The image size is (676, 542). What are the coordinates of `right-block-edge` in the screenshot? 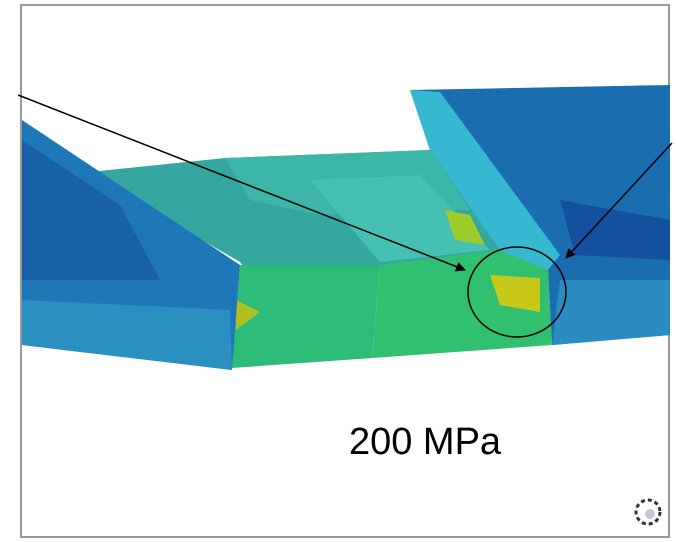 It's located at (485, 180).